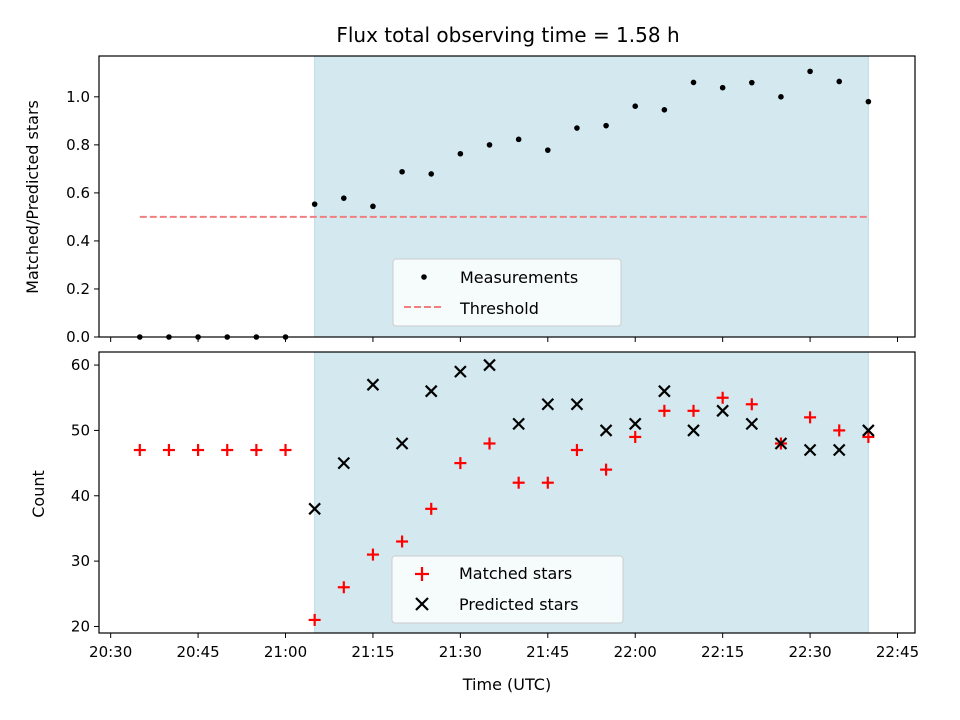 This screenshot has height=720, width=960. What do you see at coordinates (80, 626) in the screenshot?
I see `bottom-y-tick-label: 20` at bounding box center [80, 626].